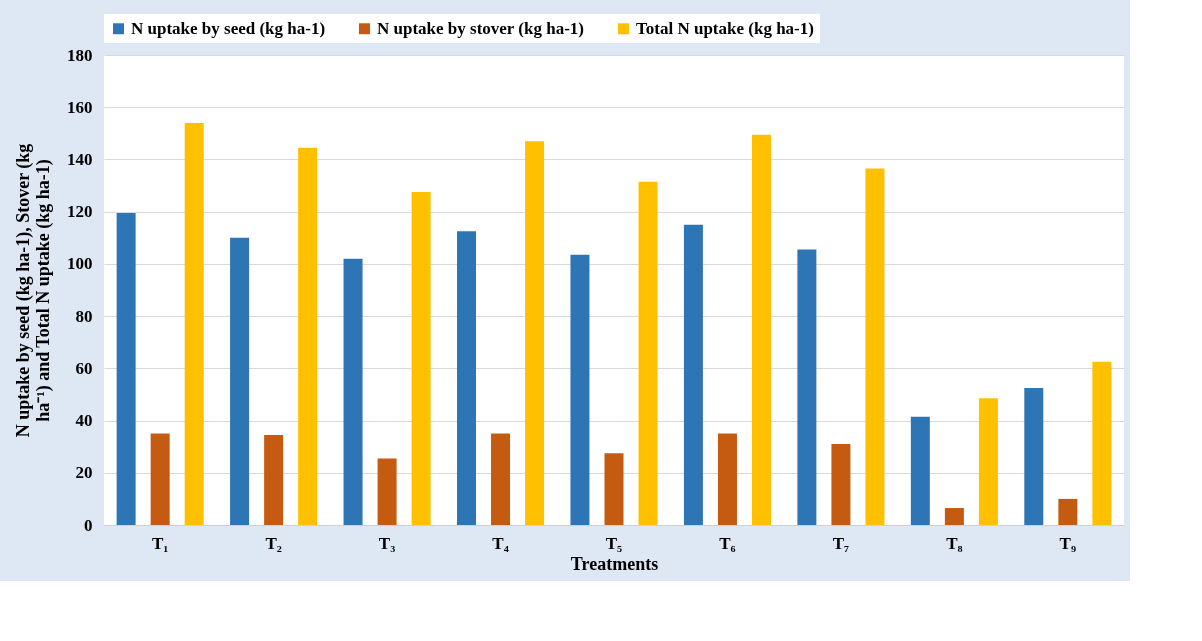 Image resolution: width=1202 pixels, height=641 pixels. I want to click on y-axis-title: N uptake by seed (kg ha-1), Stover (kg ha⁻¹) and Total N uptake (kg ha-1), so click(33, 290).